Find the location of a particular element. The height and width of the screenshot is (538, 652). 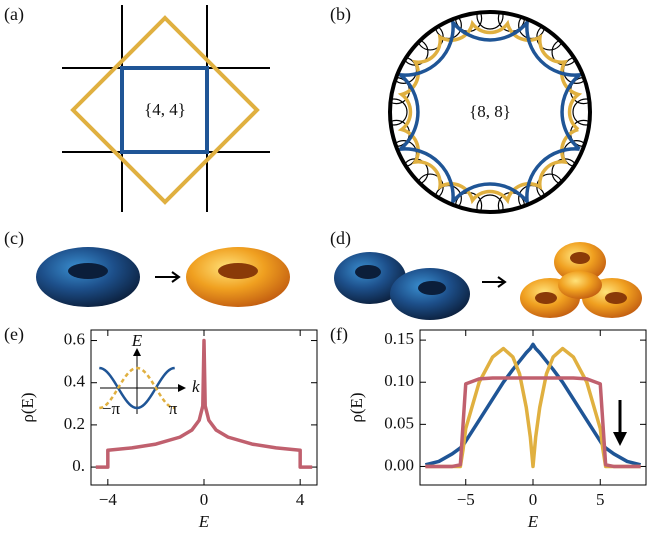

x-tick-label: −5 is located at coordinates (466, 499).